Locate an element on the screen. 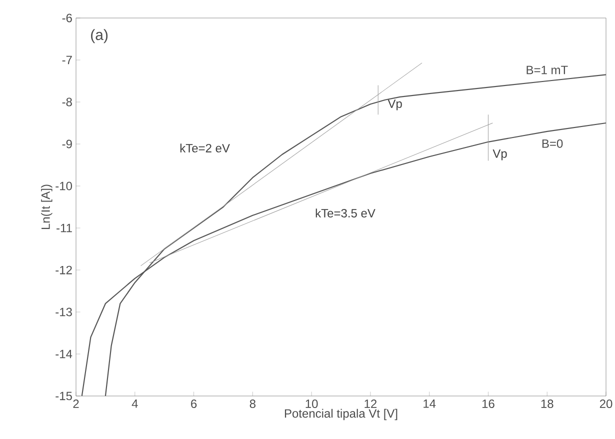 This screenshot has width=615, height=439. x-axis-title: Potencial tipala Vt [V] is located at coordinates (341, 414).